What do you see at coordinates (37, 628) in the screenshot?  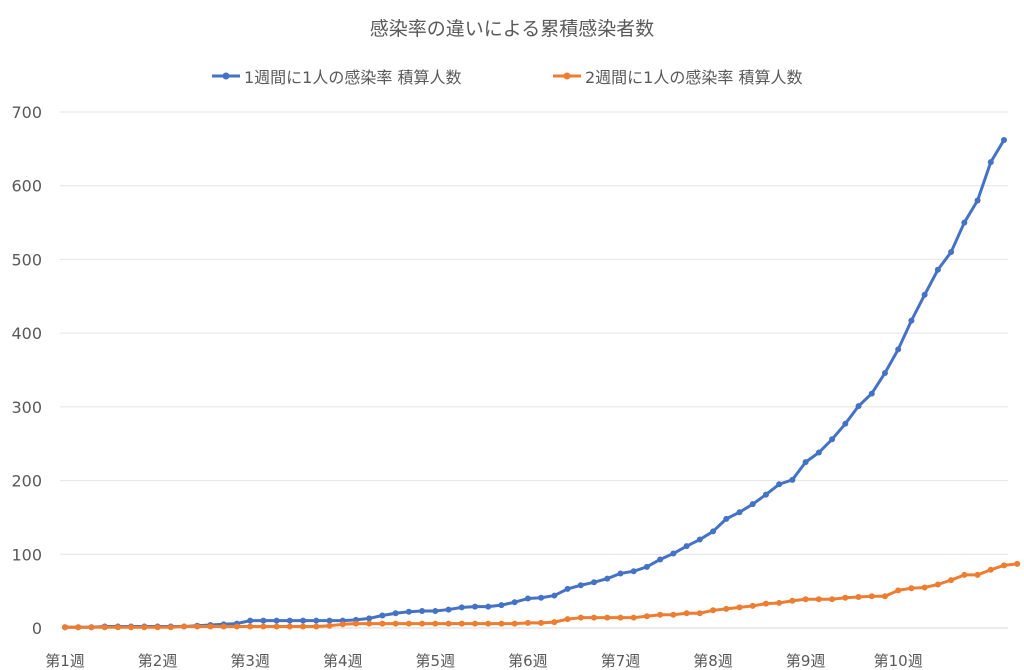 I see `y-tick-label: 0` at bounding box center [37, 628].